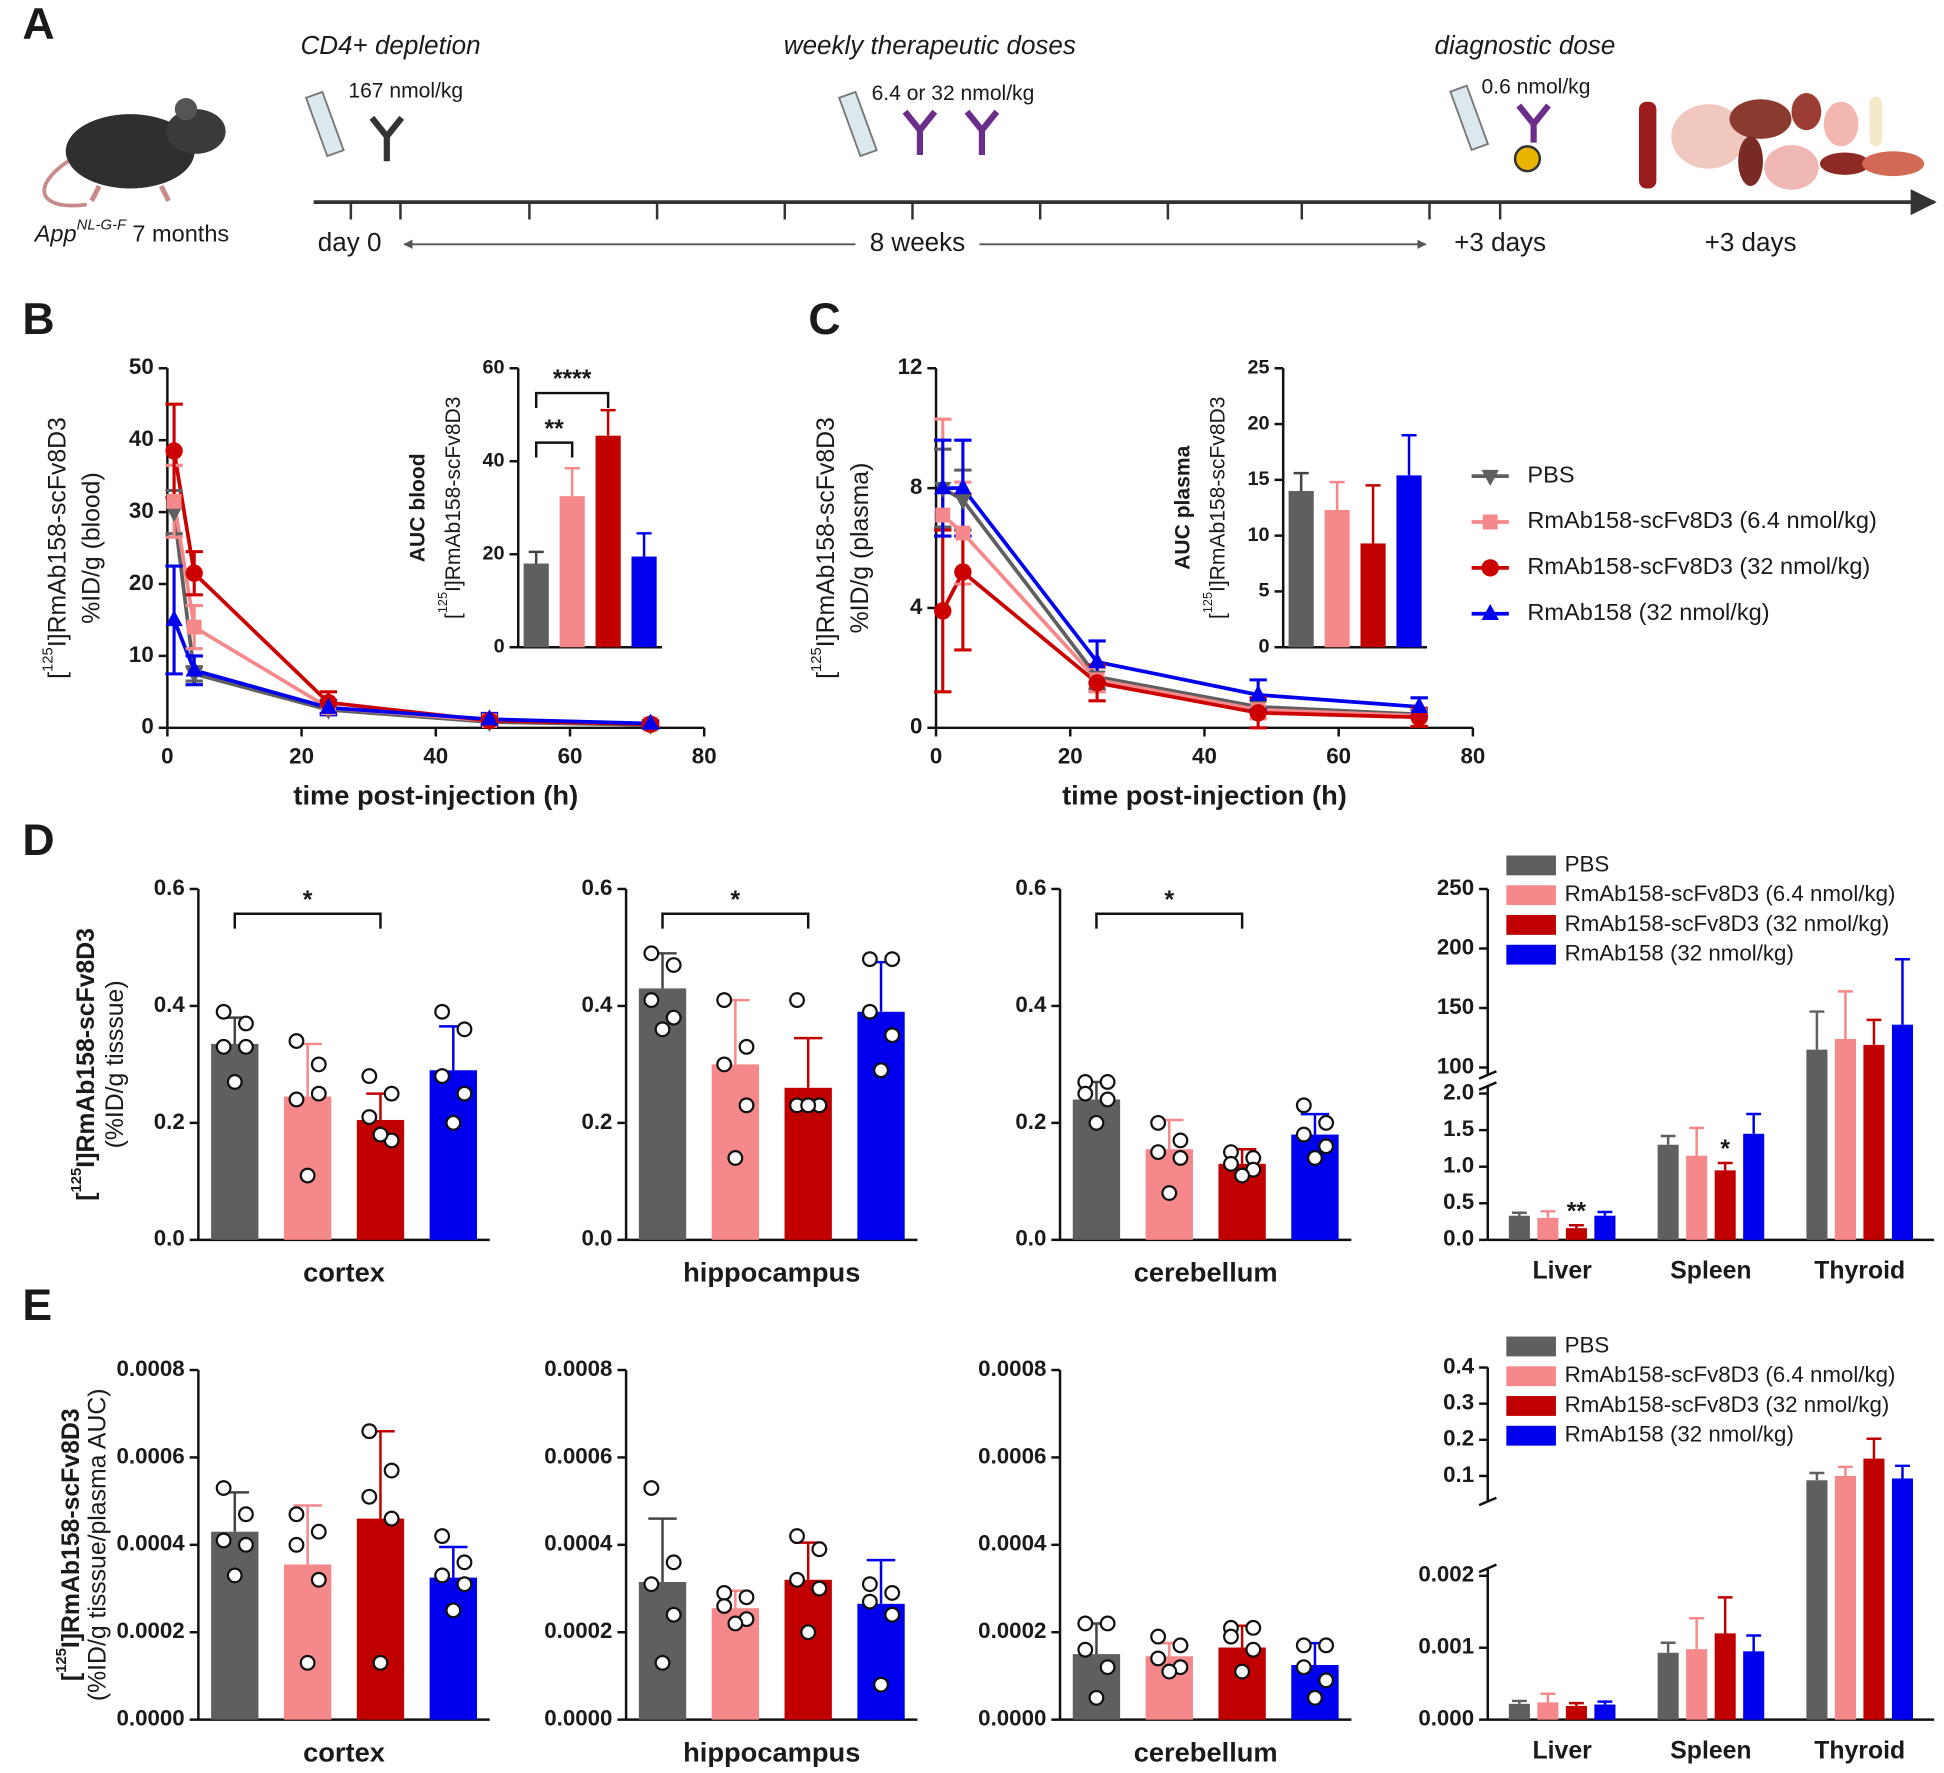 The image size is (1944, 1773). What do you see at coordinates (115, 1064) in the screenshot?
I see `y-axis-label: (%ID/g tisssue)` at bounding box center [115, 1064].